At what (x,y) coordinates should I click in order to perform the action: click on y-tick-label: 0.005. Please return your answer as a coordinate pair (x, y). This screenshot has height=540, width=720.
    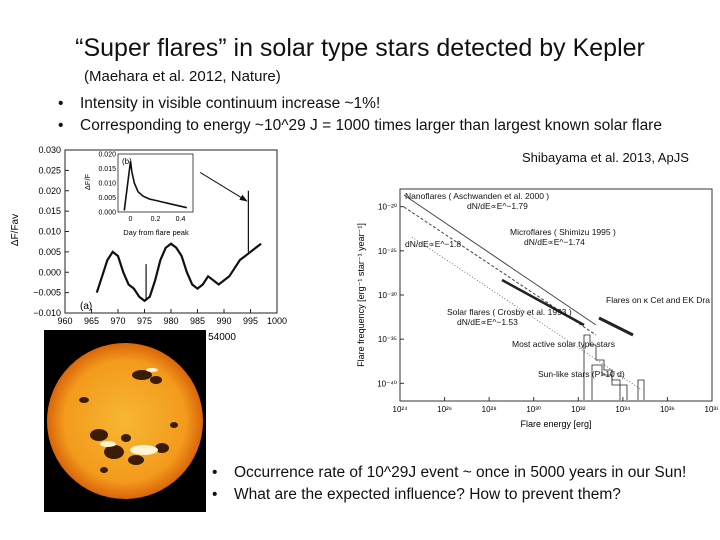
    Looking at the image, I should click on (49, 252).